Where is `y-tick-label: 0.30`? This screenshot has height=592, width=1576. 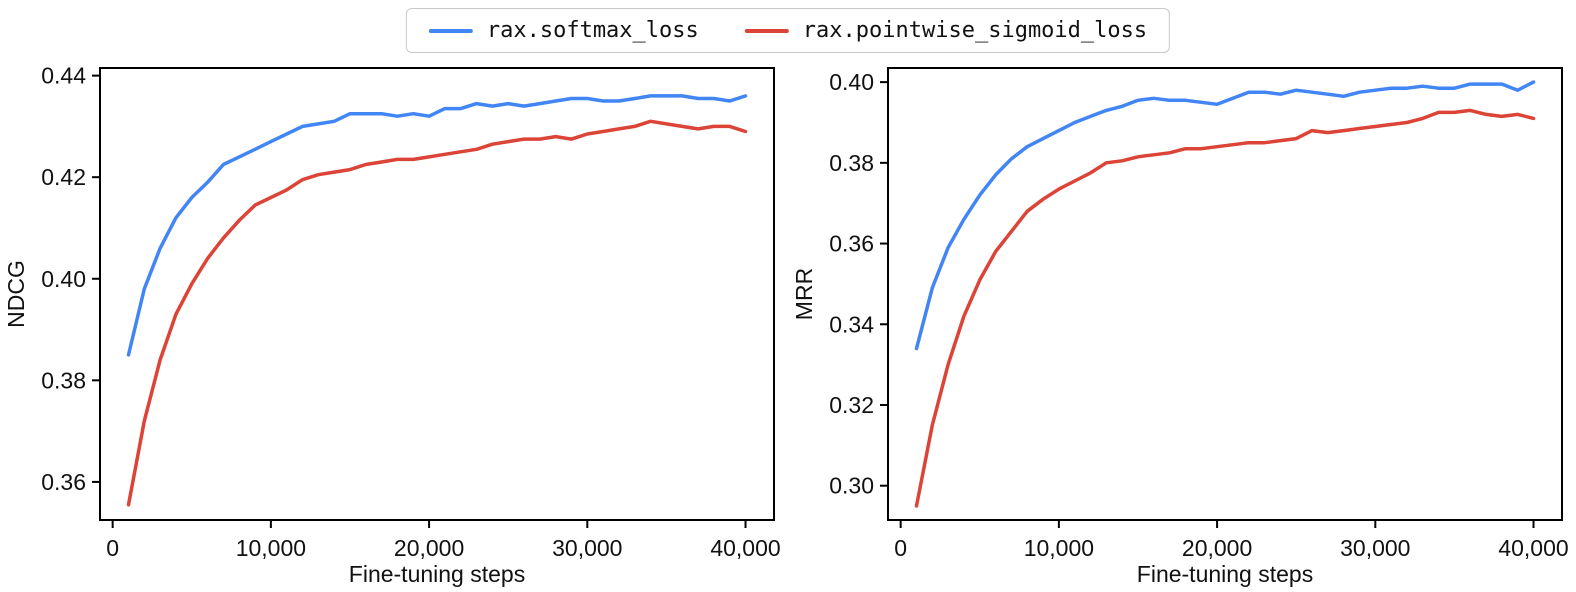
y-tick-label: 0.30 is located at coordinates (851, 486).